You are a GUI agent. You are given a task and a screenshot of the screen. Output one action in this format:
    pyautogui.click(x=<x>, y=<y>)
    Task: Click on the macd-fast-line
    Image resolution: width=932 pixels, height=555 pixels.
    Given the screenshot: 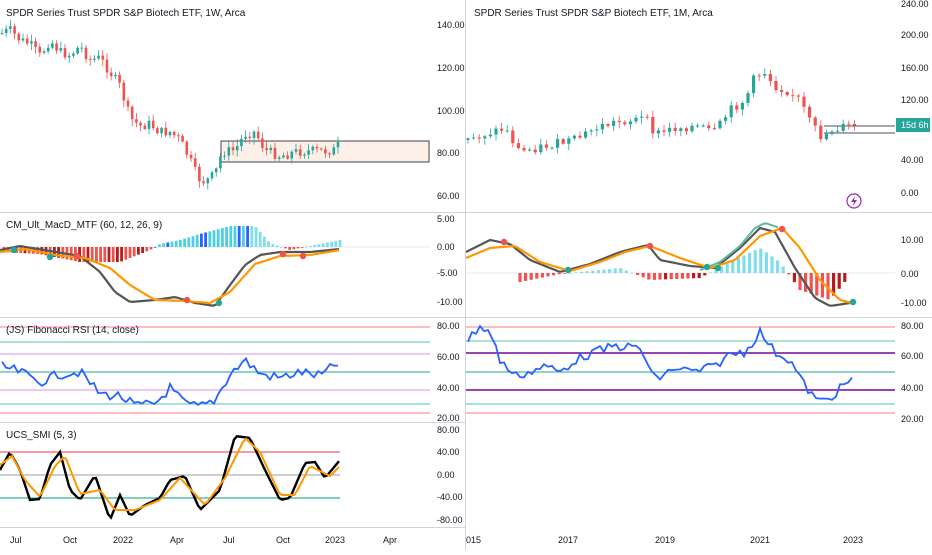 What is the action you would take?
    pyautogui.click(x=739, y=246)
    